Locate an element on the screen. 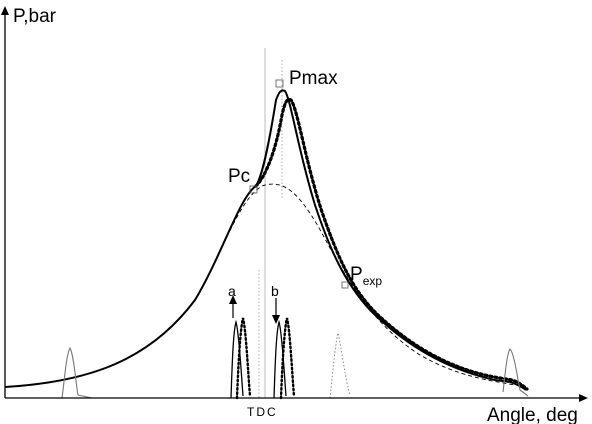 This screenshot has height=424, width=592. pc-marker is located at coordinates (253, 189).